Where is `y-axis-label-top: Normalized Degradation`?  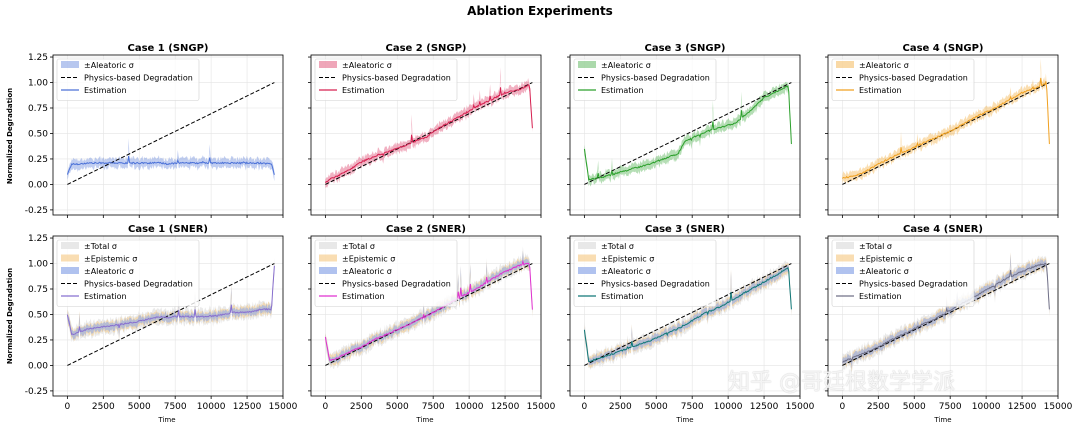 y-axis-label-top: Normalized Degradation is located at coordinates (10, 136).